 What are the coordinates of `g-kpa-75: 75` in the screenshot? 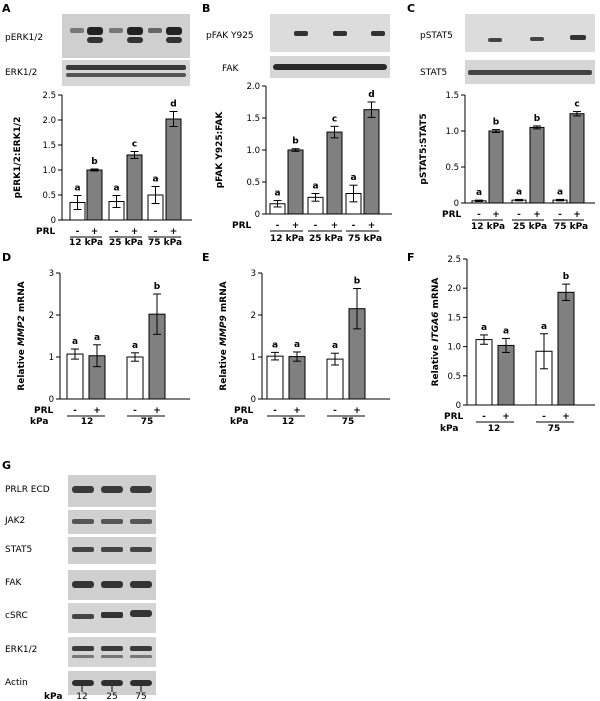 It's located at (140, 696).